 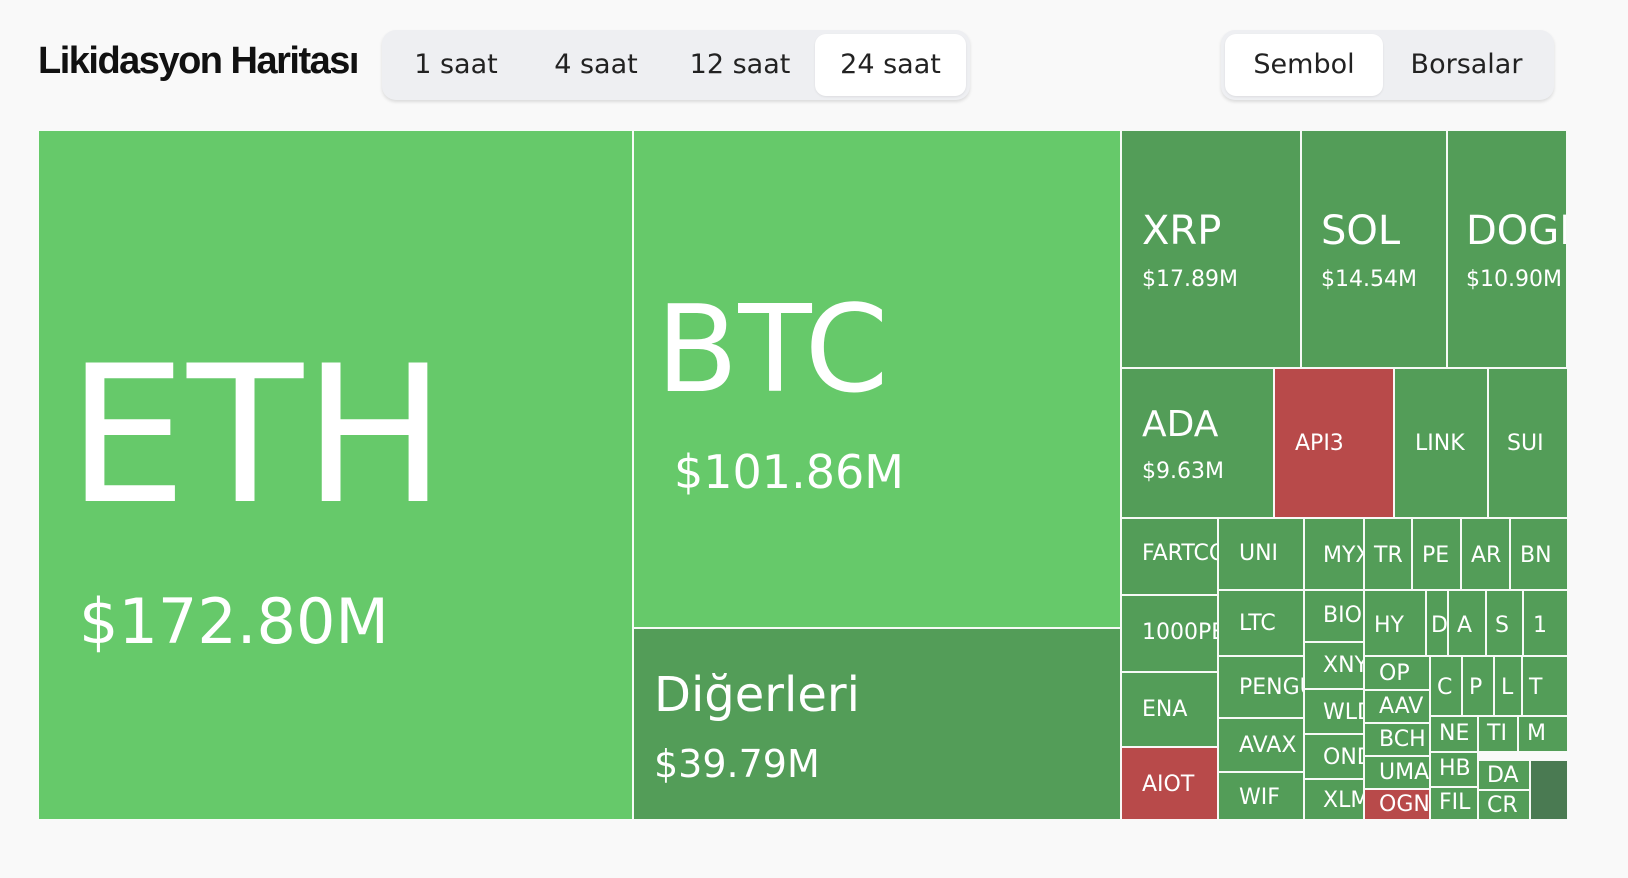 What do you see at coordinates (1319, 443) in the screenshot?
I see `cell-symbol: API3` at bounding box center [1319, 443].